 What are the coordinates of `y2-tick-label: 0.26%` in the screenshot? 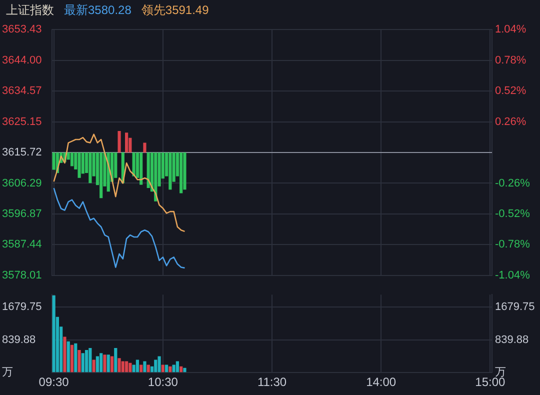 It's located at (510, 122).